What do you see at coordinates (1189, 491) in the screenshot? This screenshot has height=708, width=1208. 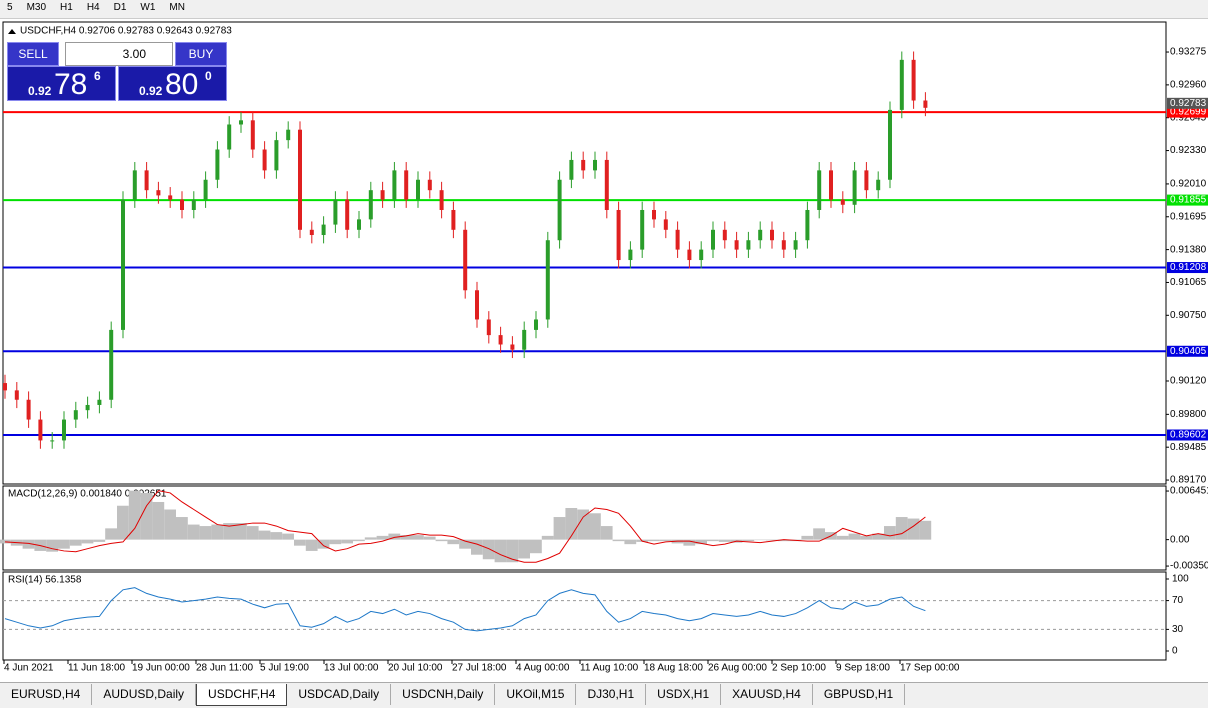 I see `y-tick-label: 0.006451` at bounding box center [1189, 491].